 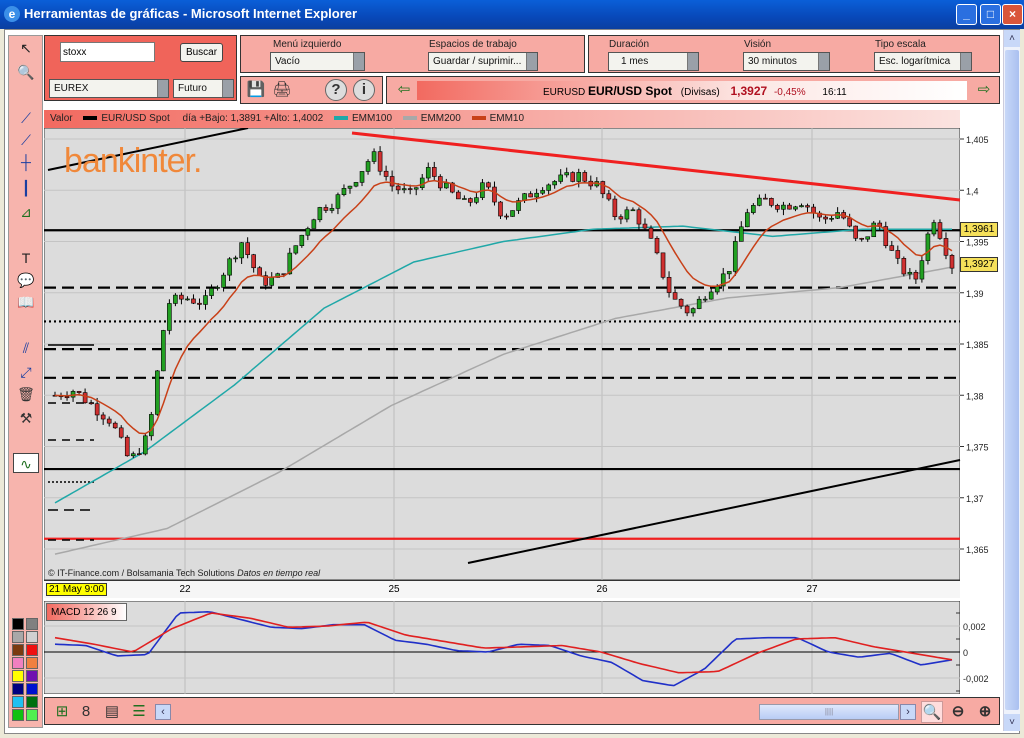 I want to click on vision-select: 30 minutos, so click(x=786, y=61).